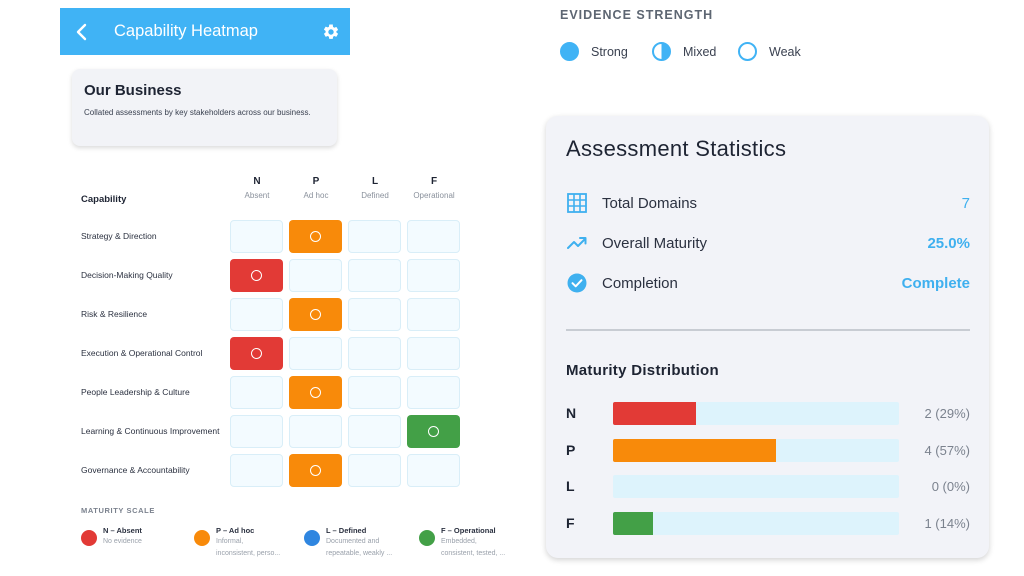 The height and width of the screenshot is (576, 1024). I want to click on evidence-mixed: Mixed, so click(684, 51).